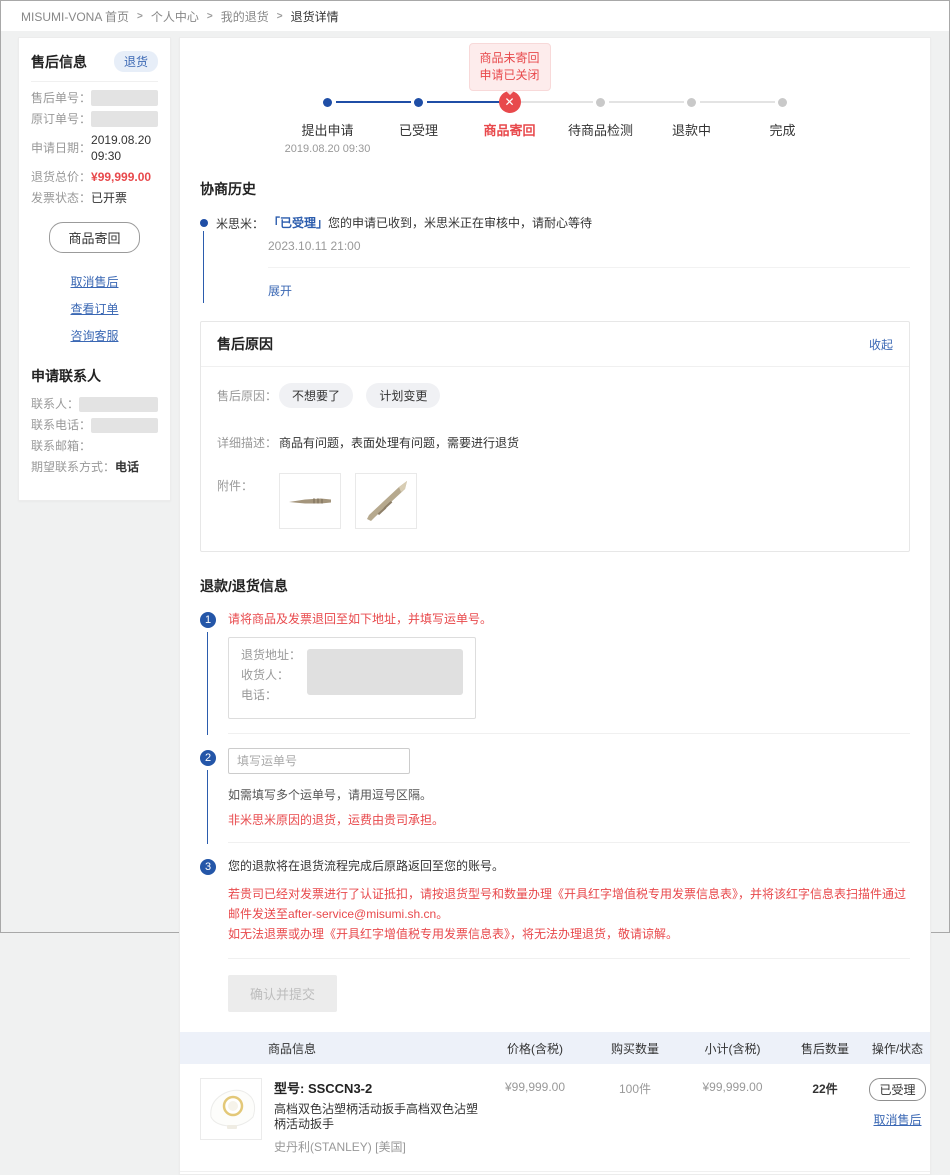 The height and width of the screenshot is (1175, 950). What do you see at coordinates (453, 934) in the screenshot?
I see `invoice-notice-line2: 如无法退票或办理《开具红字增值税专用发票信息表》，将无法办理退货，敬请谅解。` at bounding box center [453, 934].